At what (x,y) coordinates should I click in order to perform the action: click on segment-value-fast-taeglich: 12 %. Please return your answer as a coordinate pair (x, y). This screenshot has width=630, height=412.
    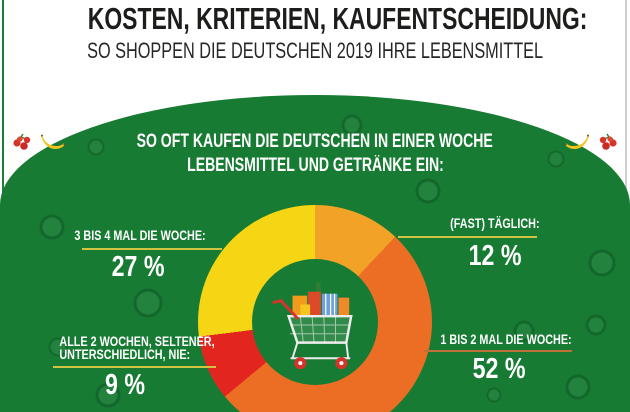
    Looking at the image, I should click on (495, 256).